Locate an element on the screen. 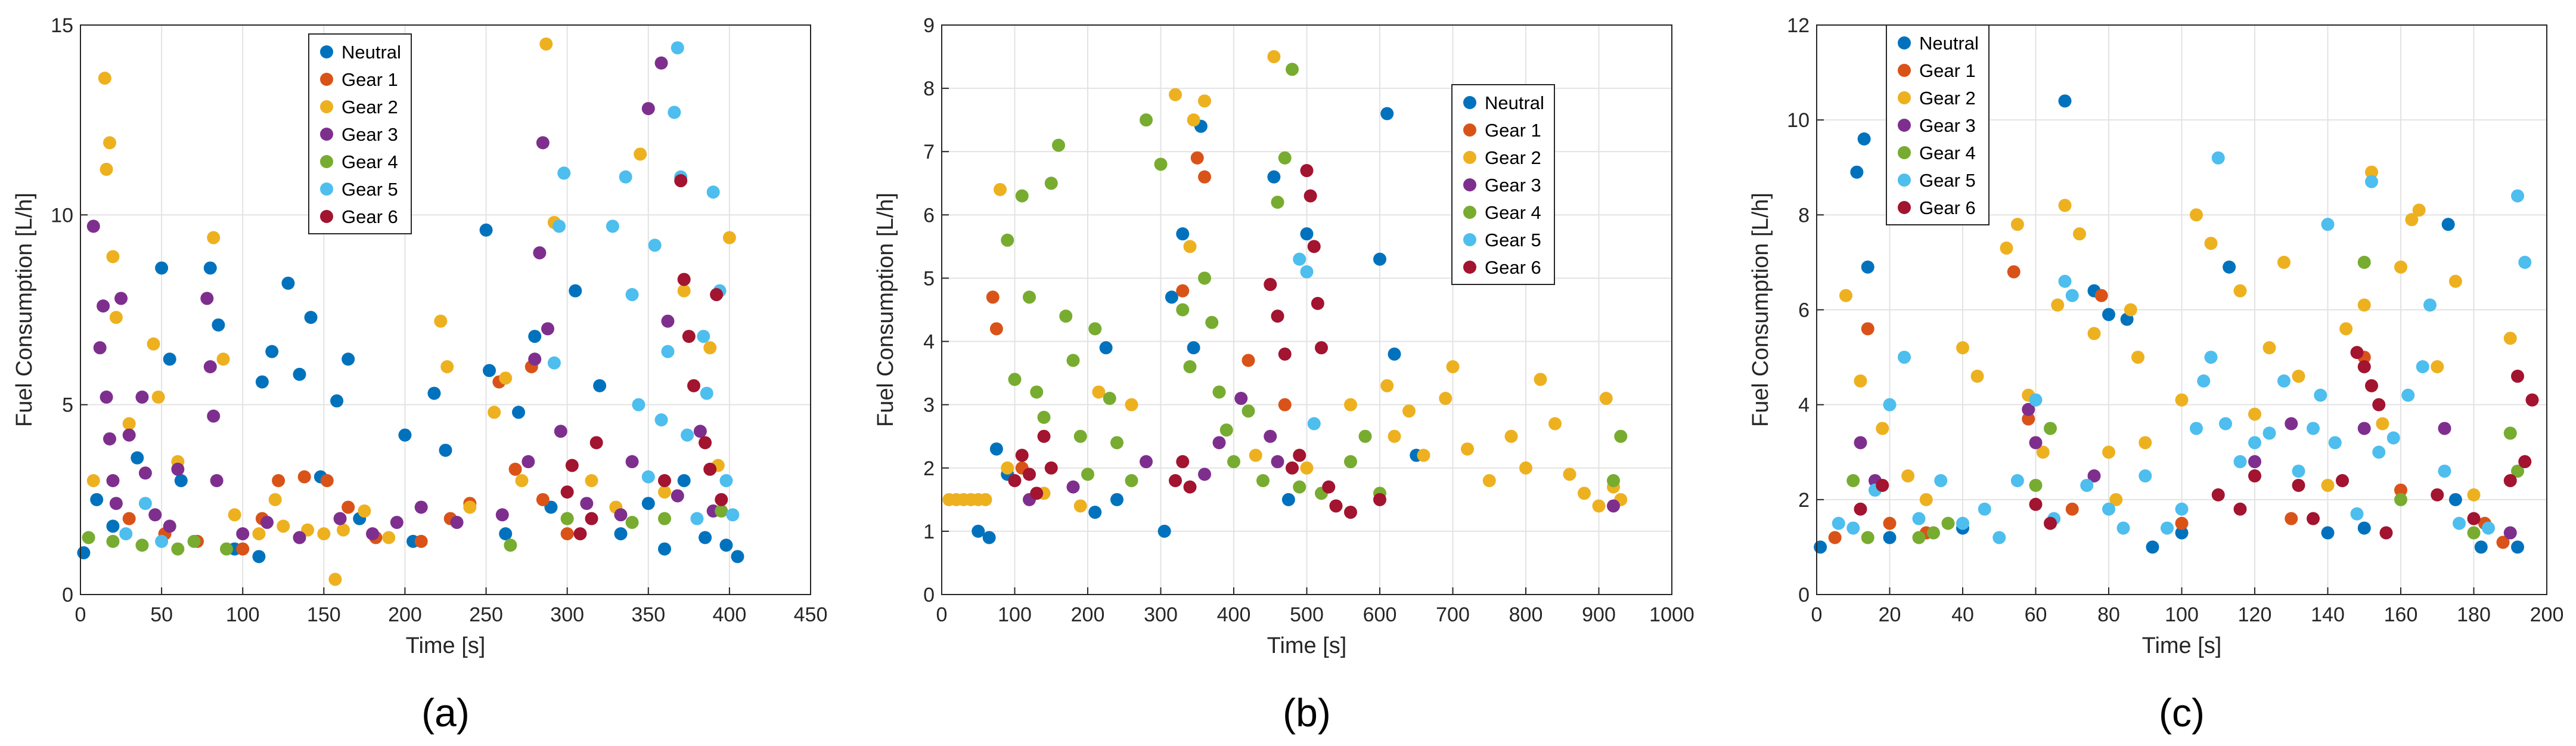 This screenshot has height=746, width=2576. x-tick-label: 250 is located at coordinates (486, 614).